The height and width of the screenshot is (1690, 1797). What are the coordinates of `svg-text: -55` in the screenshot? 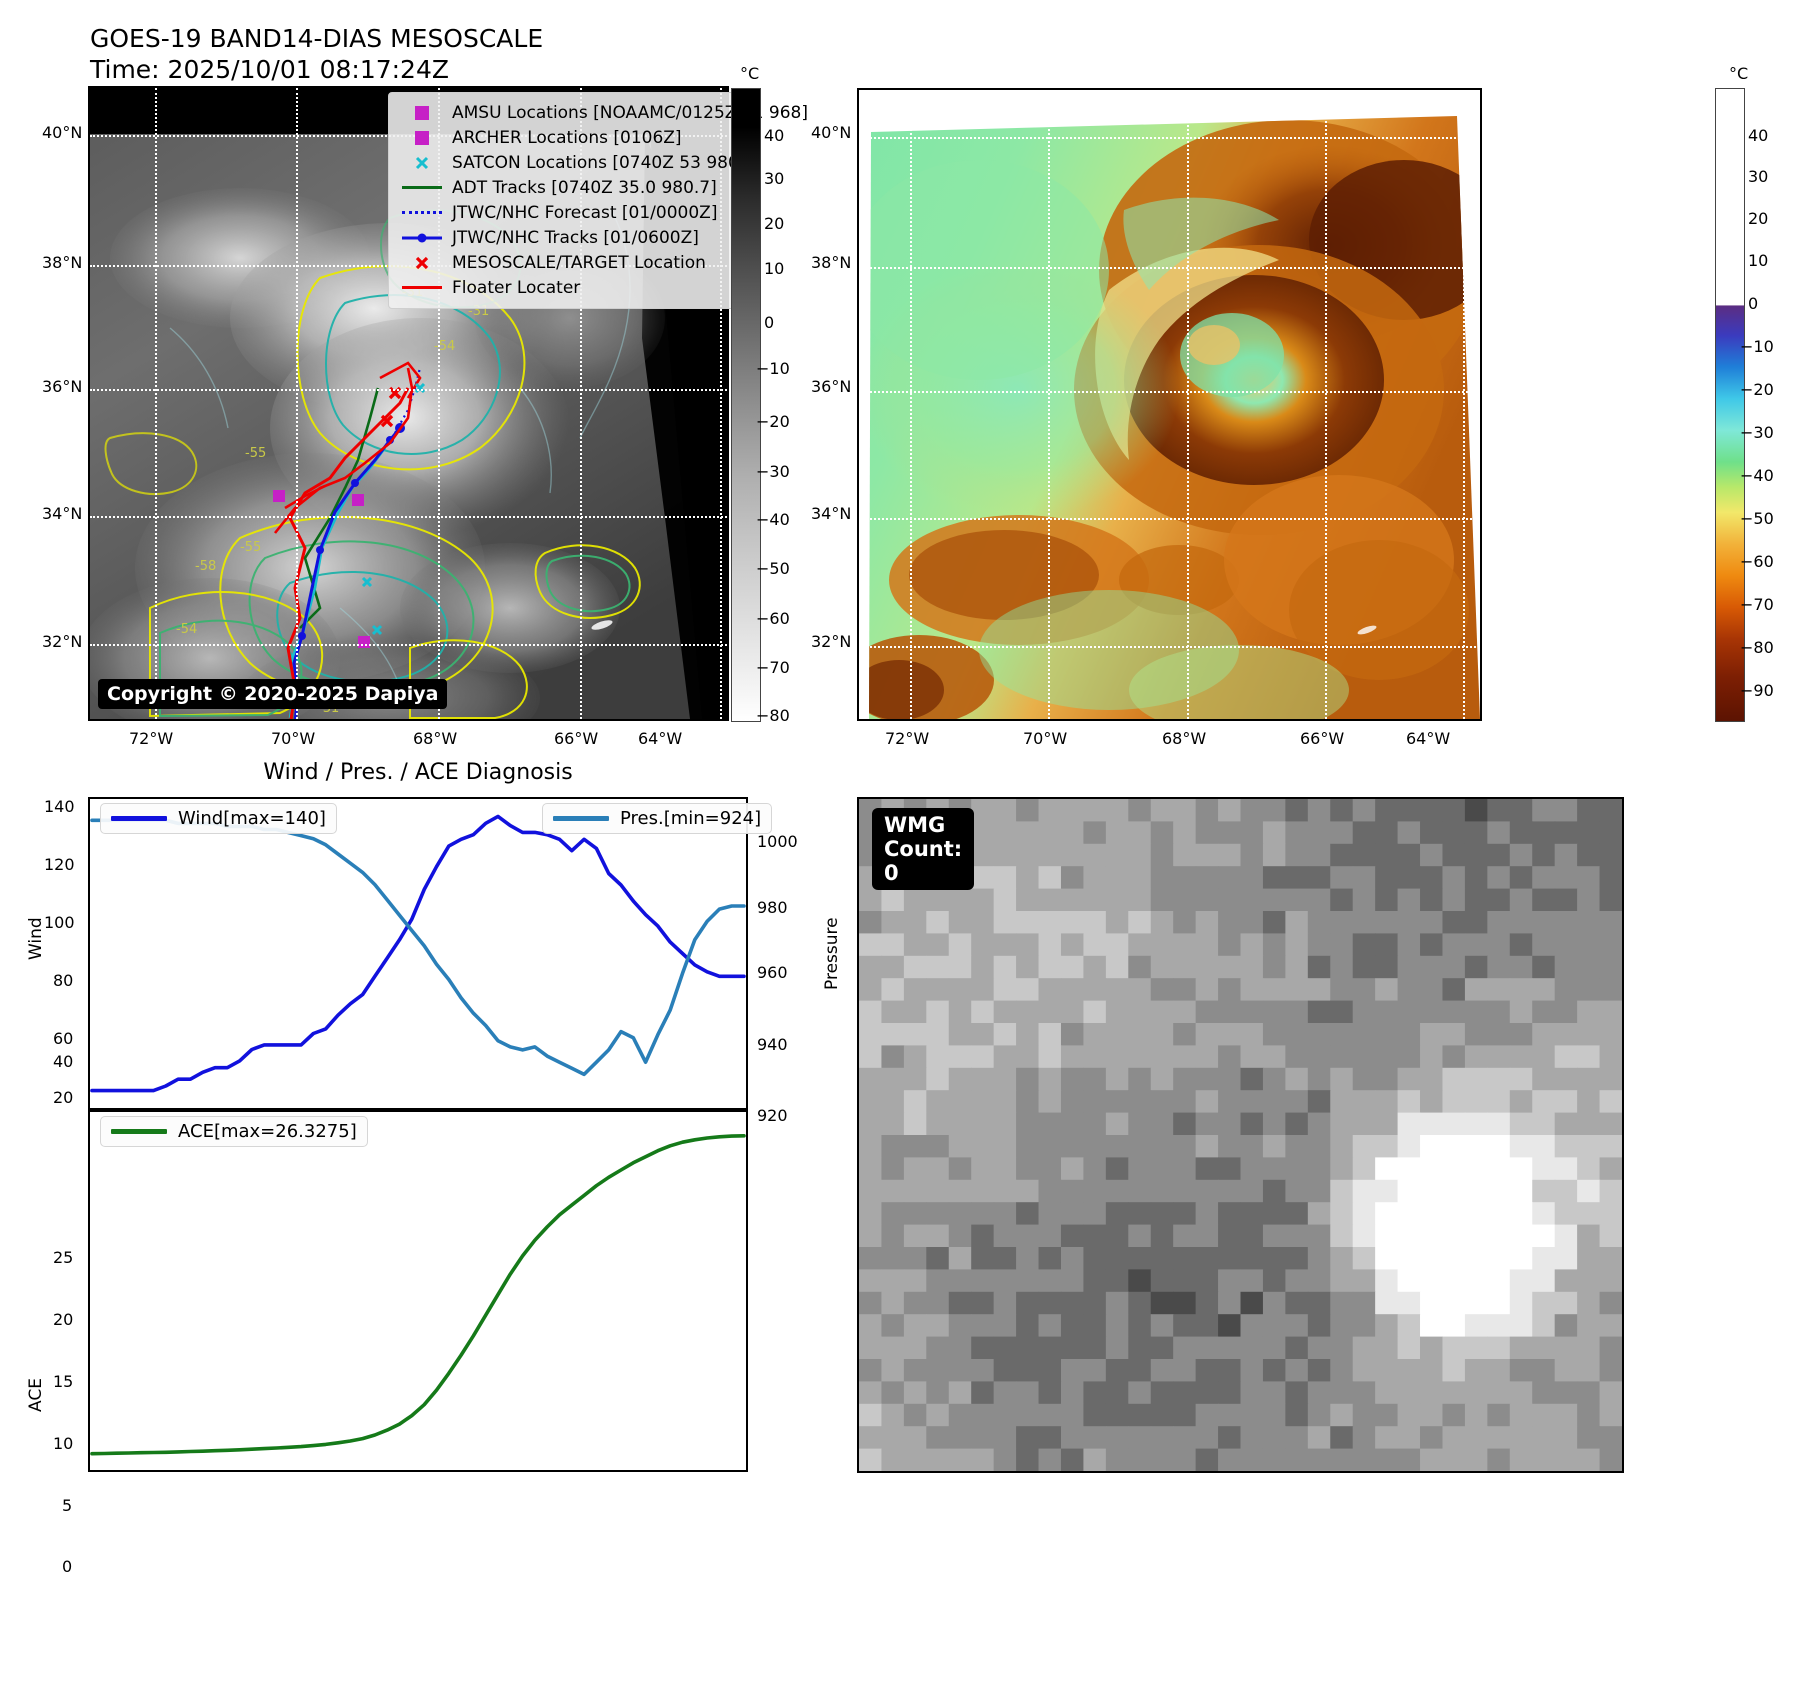 It's located at (250, 547).